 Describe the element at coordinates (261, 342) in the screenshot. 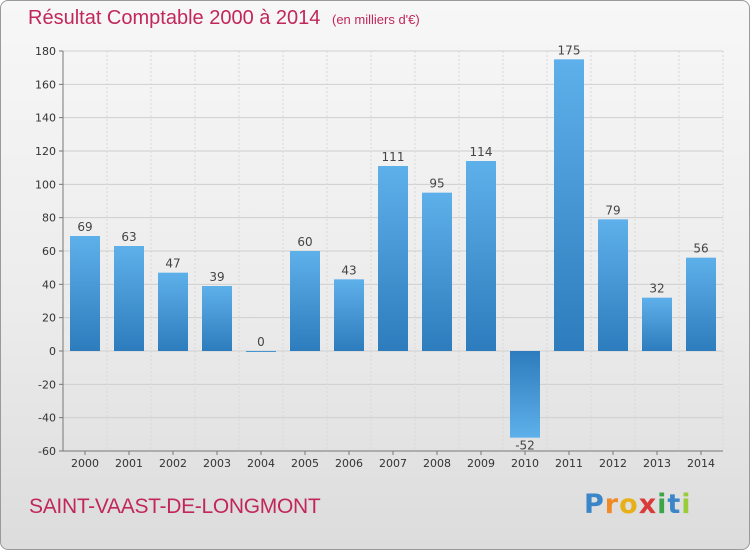

I see `value-label-2004: 0` at that location.